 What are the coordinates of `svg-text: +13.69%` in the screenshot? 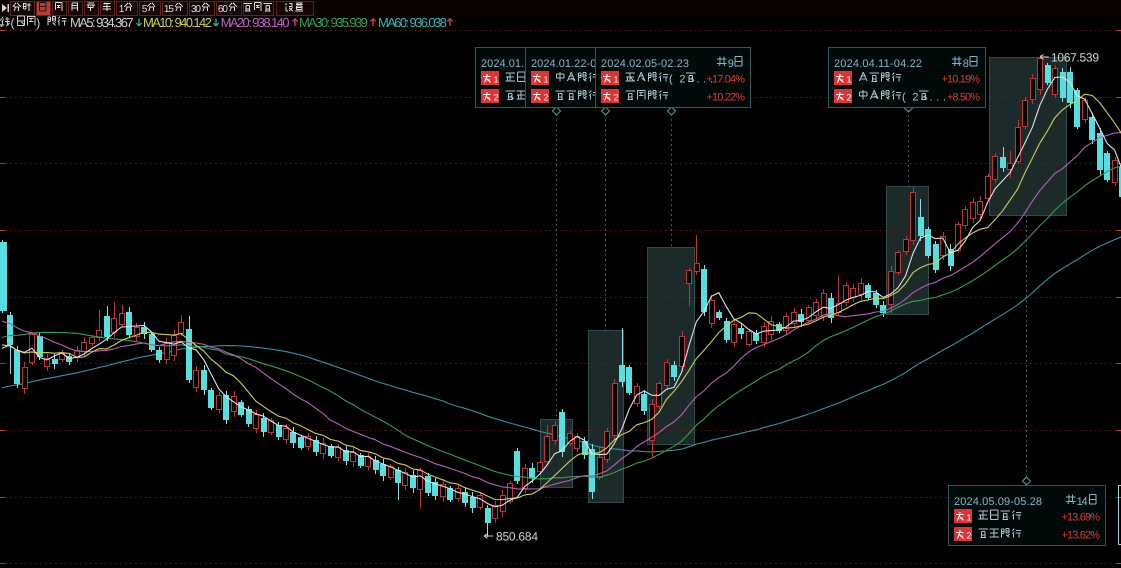 It's located at (1081, 518).